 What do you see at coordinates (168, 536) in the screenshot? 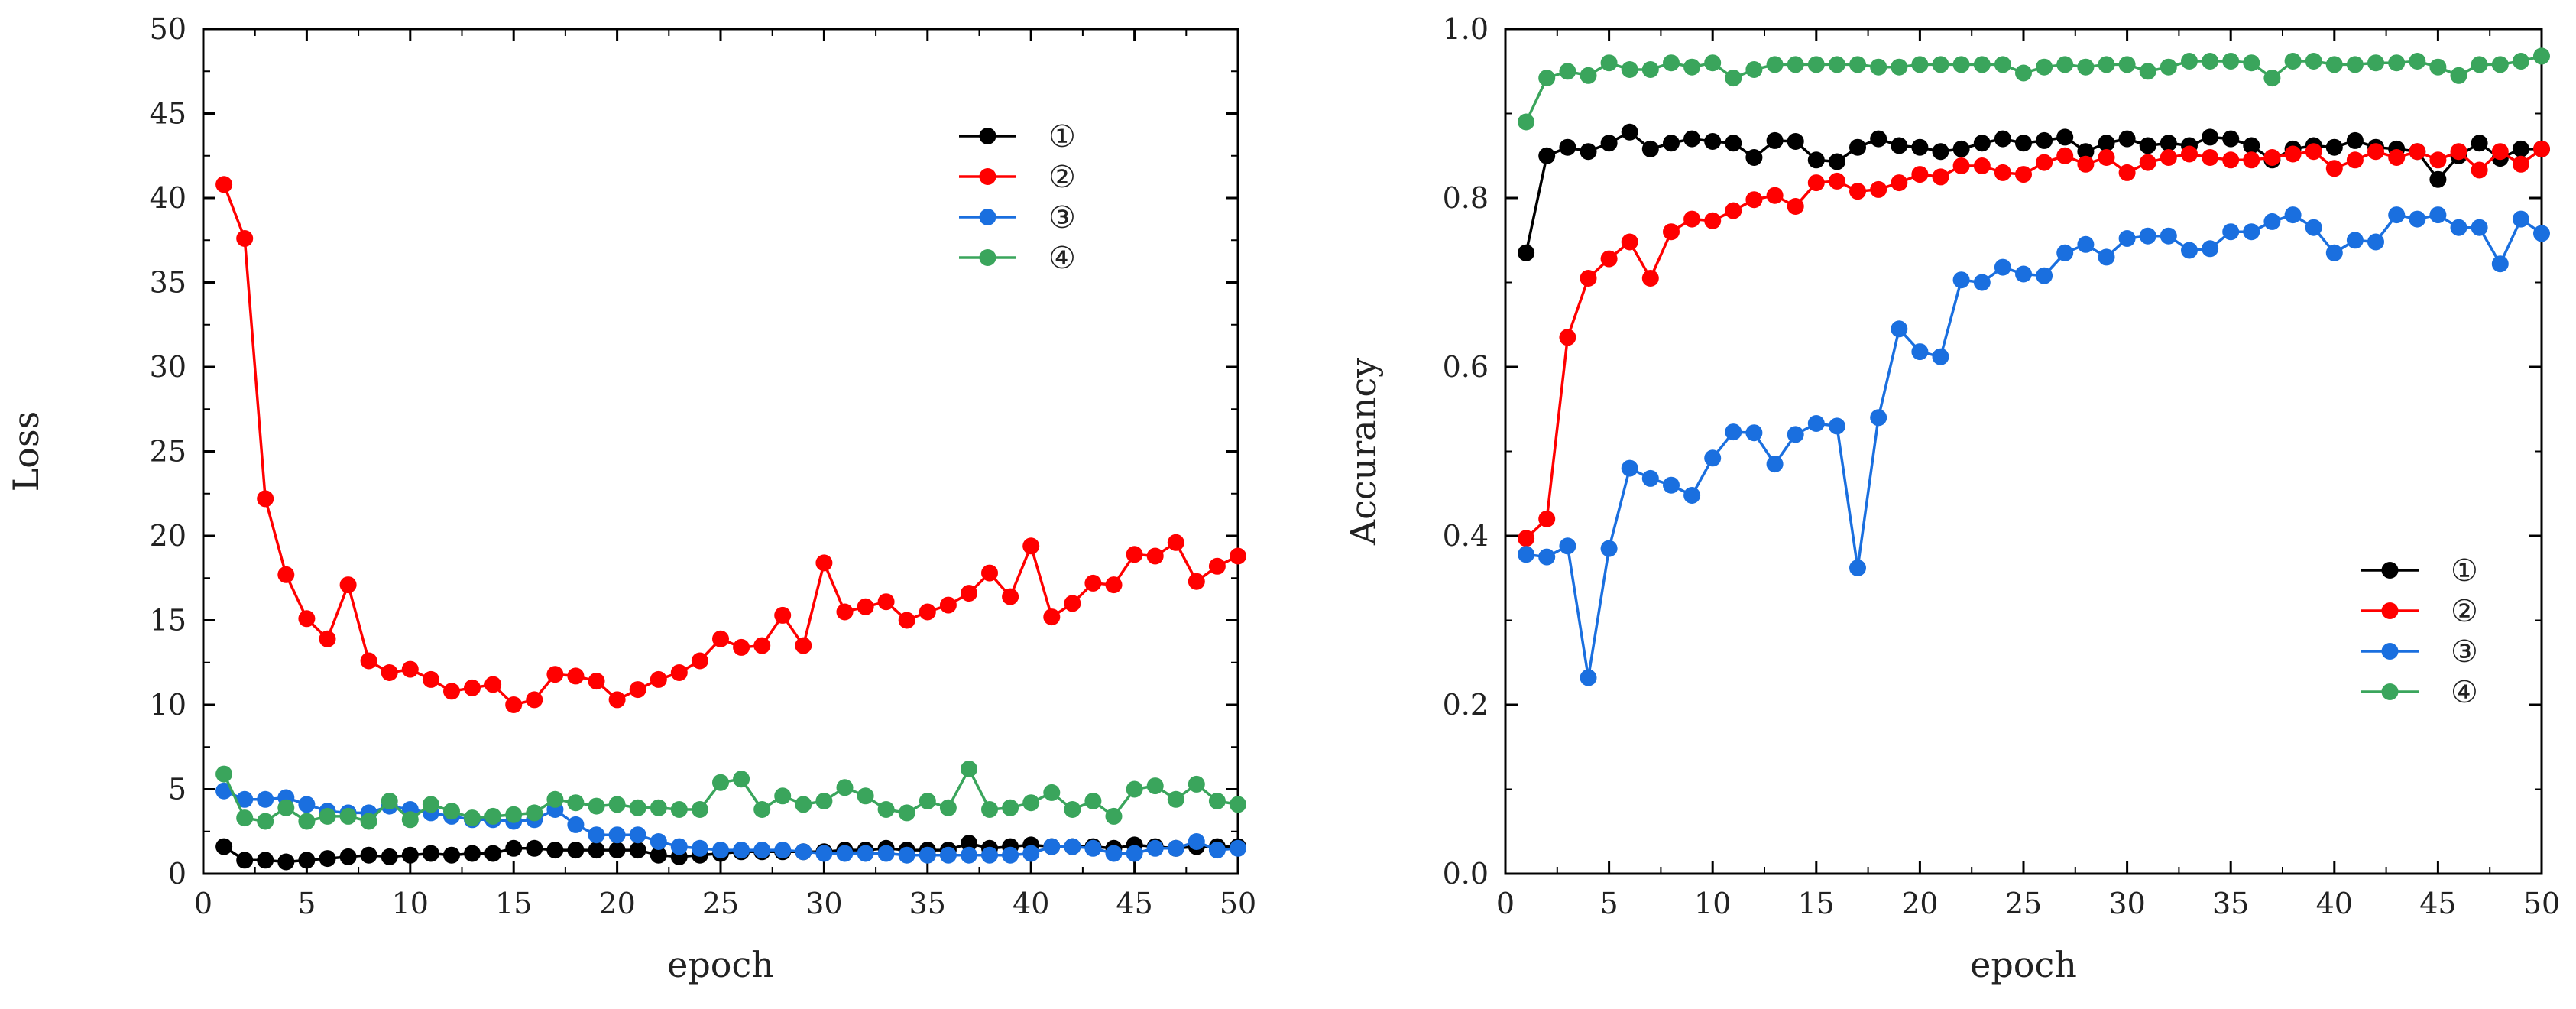
I see `loss-y-tick-label: 20` at bounding box center [168, 536].